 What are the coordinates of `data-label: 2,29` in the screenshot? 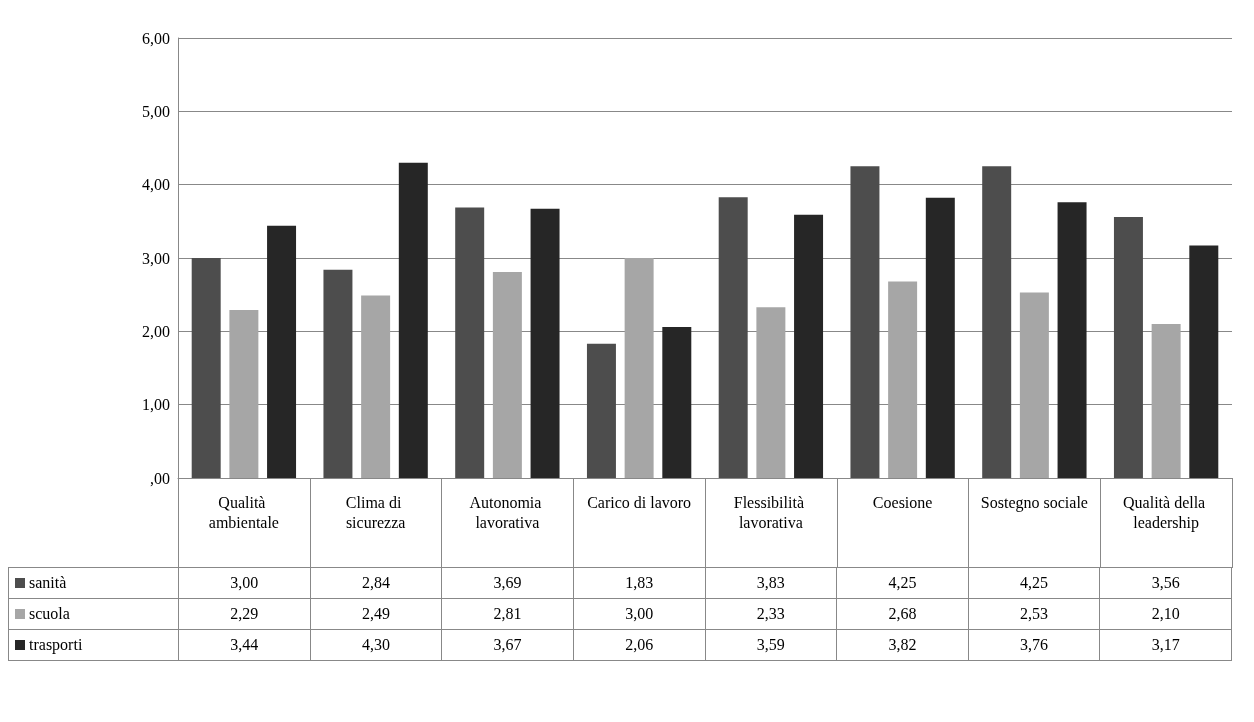 It's located at (244, 614).